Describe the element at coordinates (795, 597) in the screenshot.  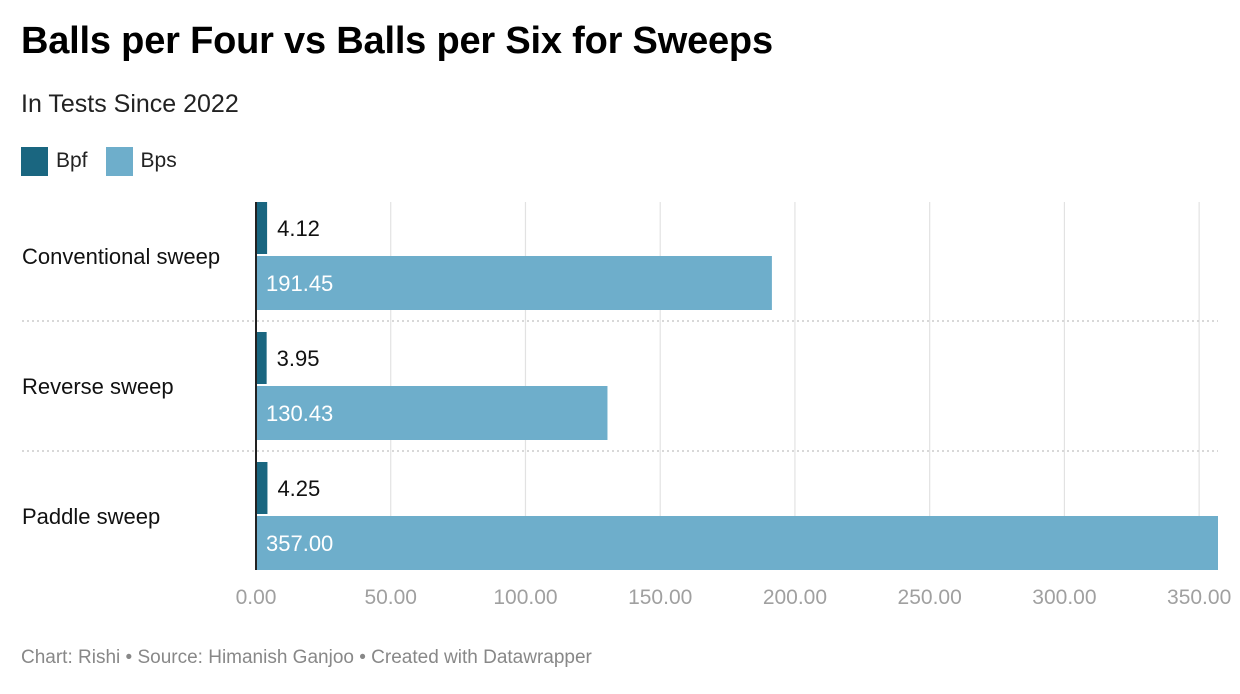
I see `x-tick-label-4: 200.00` at that location.